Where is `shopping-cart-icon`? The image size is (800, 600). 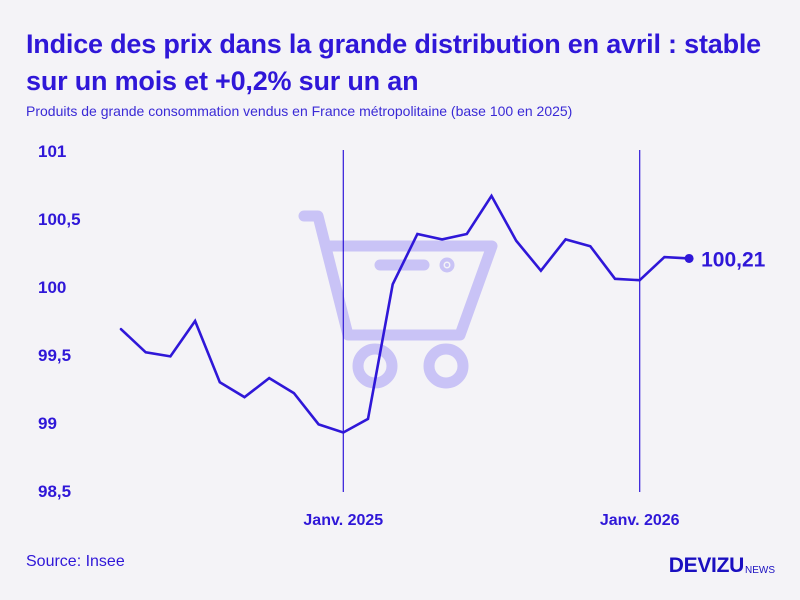 shopping-cart-icon is located at coordinates (398, 299).